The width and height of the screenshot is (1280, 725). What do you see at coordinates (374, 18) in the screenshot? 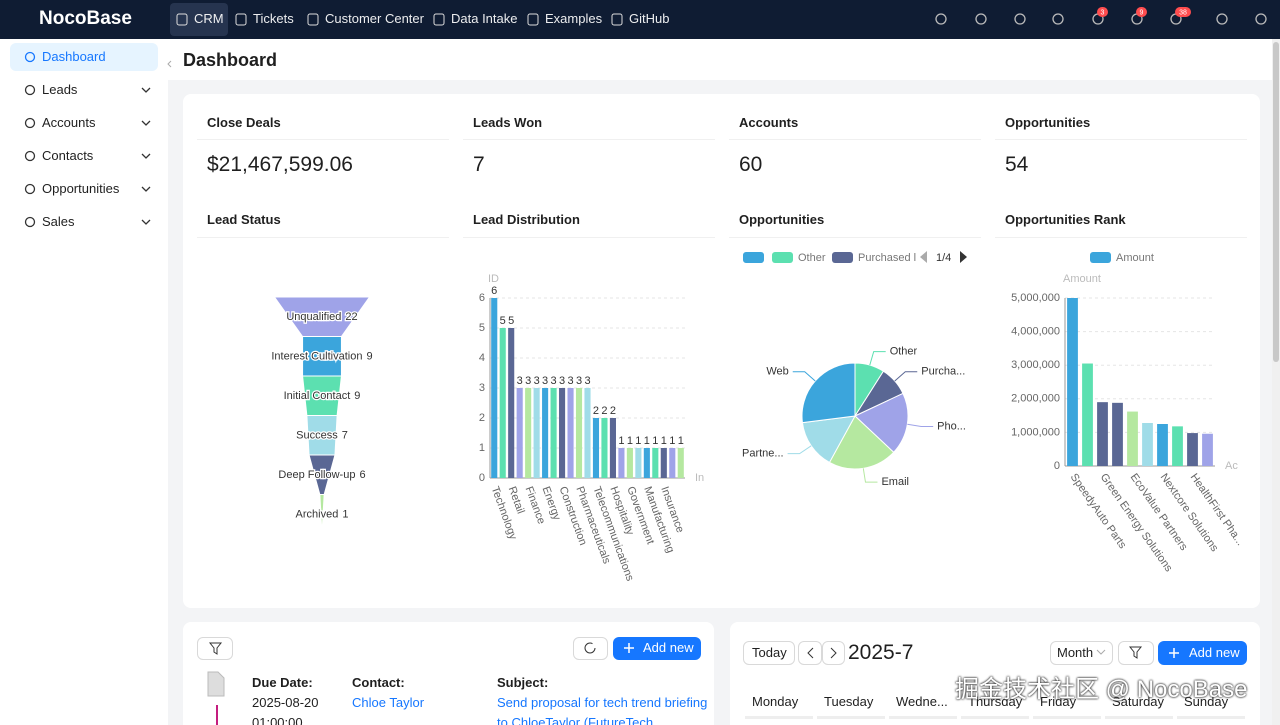
I see `nav-item: Customer Center` at bounding box center [374, 18].